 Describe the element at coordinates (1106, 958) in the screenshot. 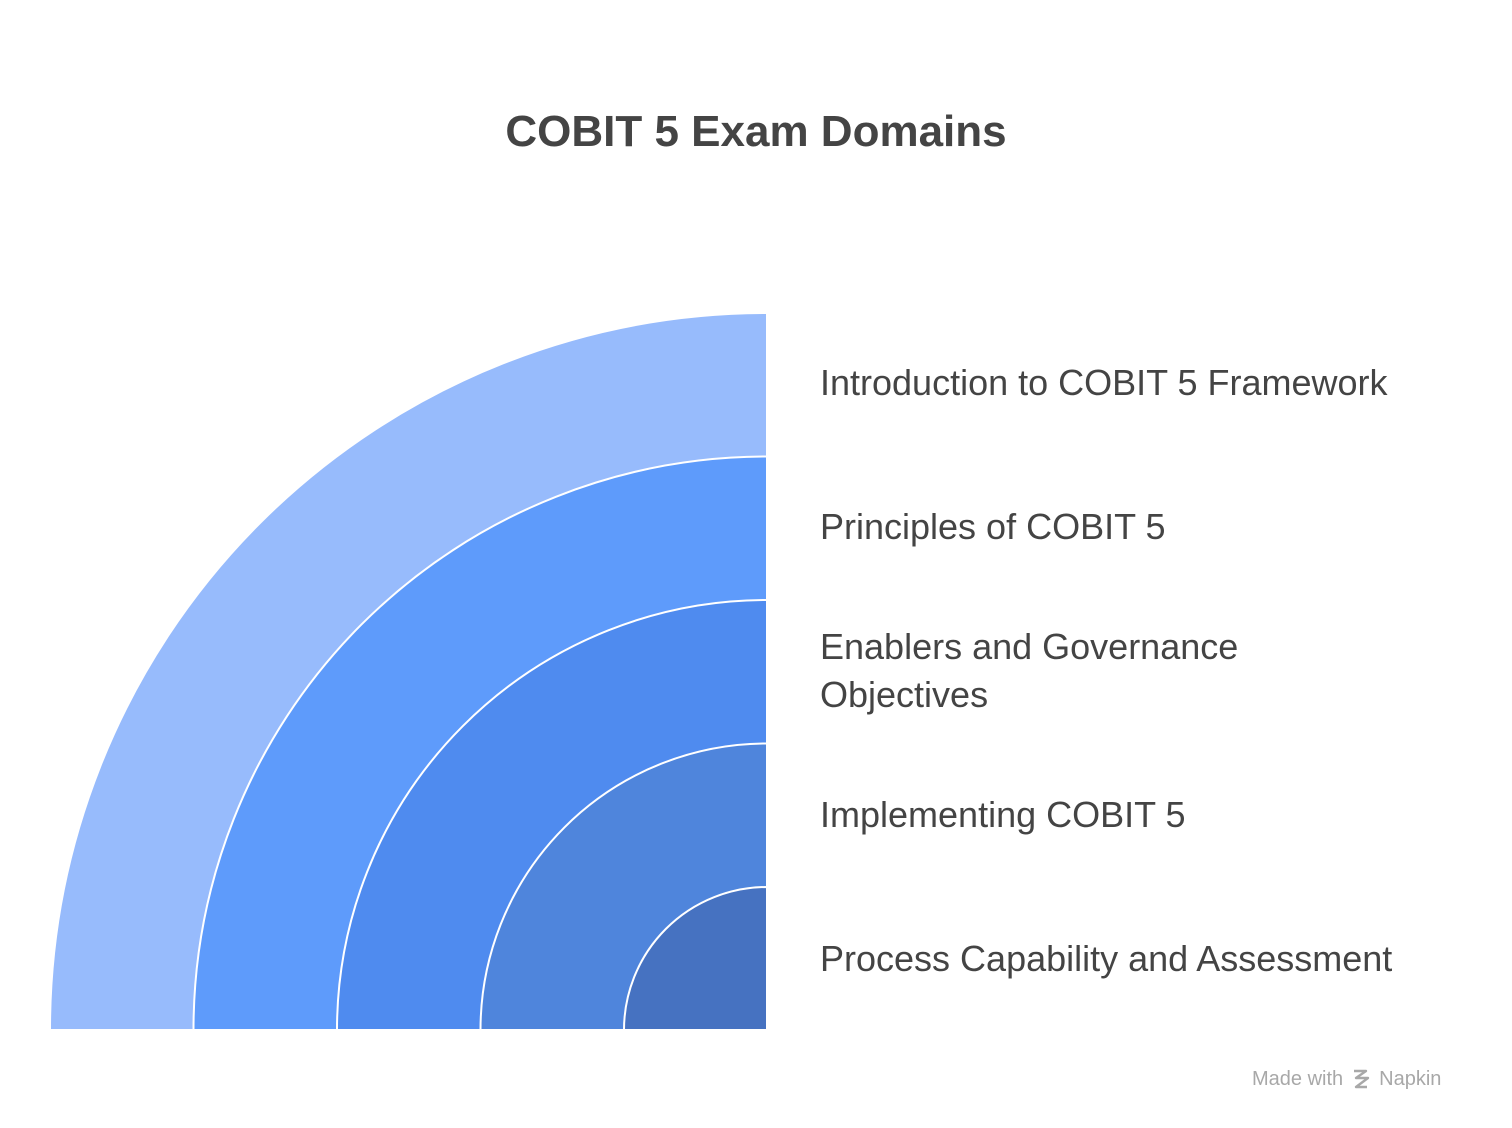

I see `item-label: Process Capability and Assessment` at that location.